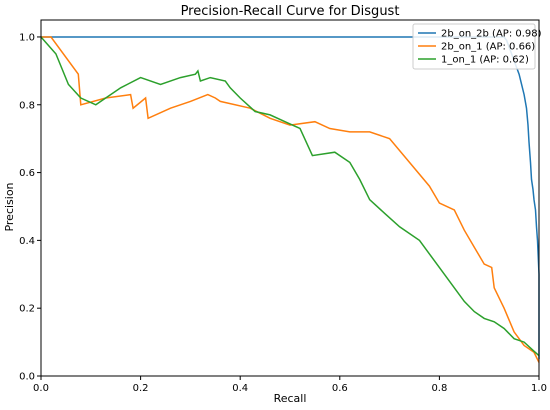 This screenshot has width=550, height=410. What do you see at coordinates (485, 60) in the screenshot?
I see `legend-label-3: 1_on_1 (AP: 0.62)` at bounding box center [485, 60].